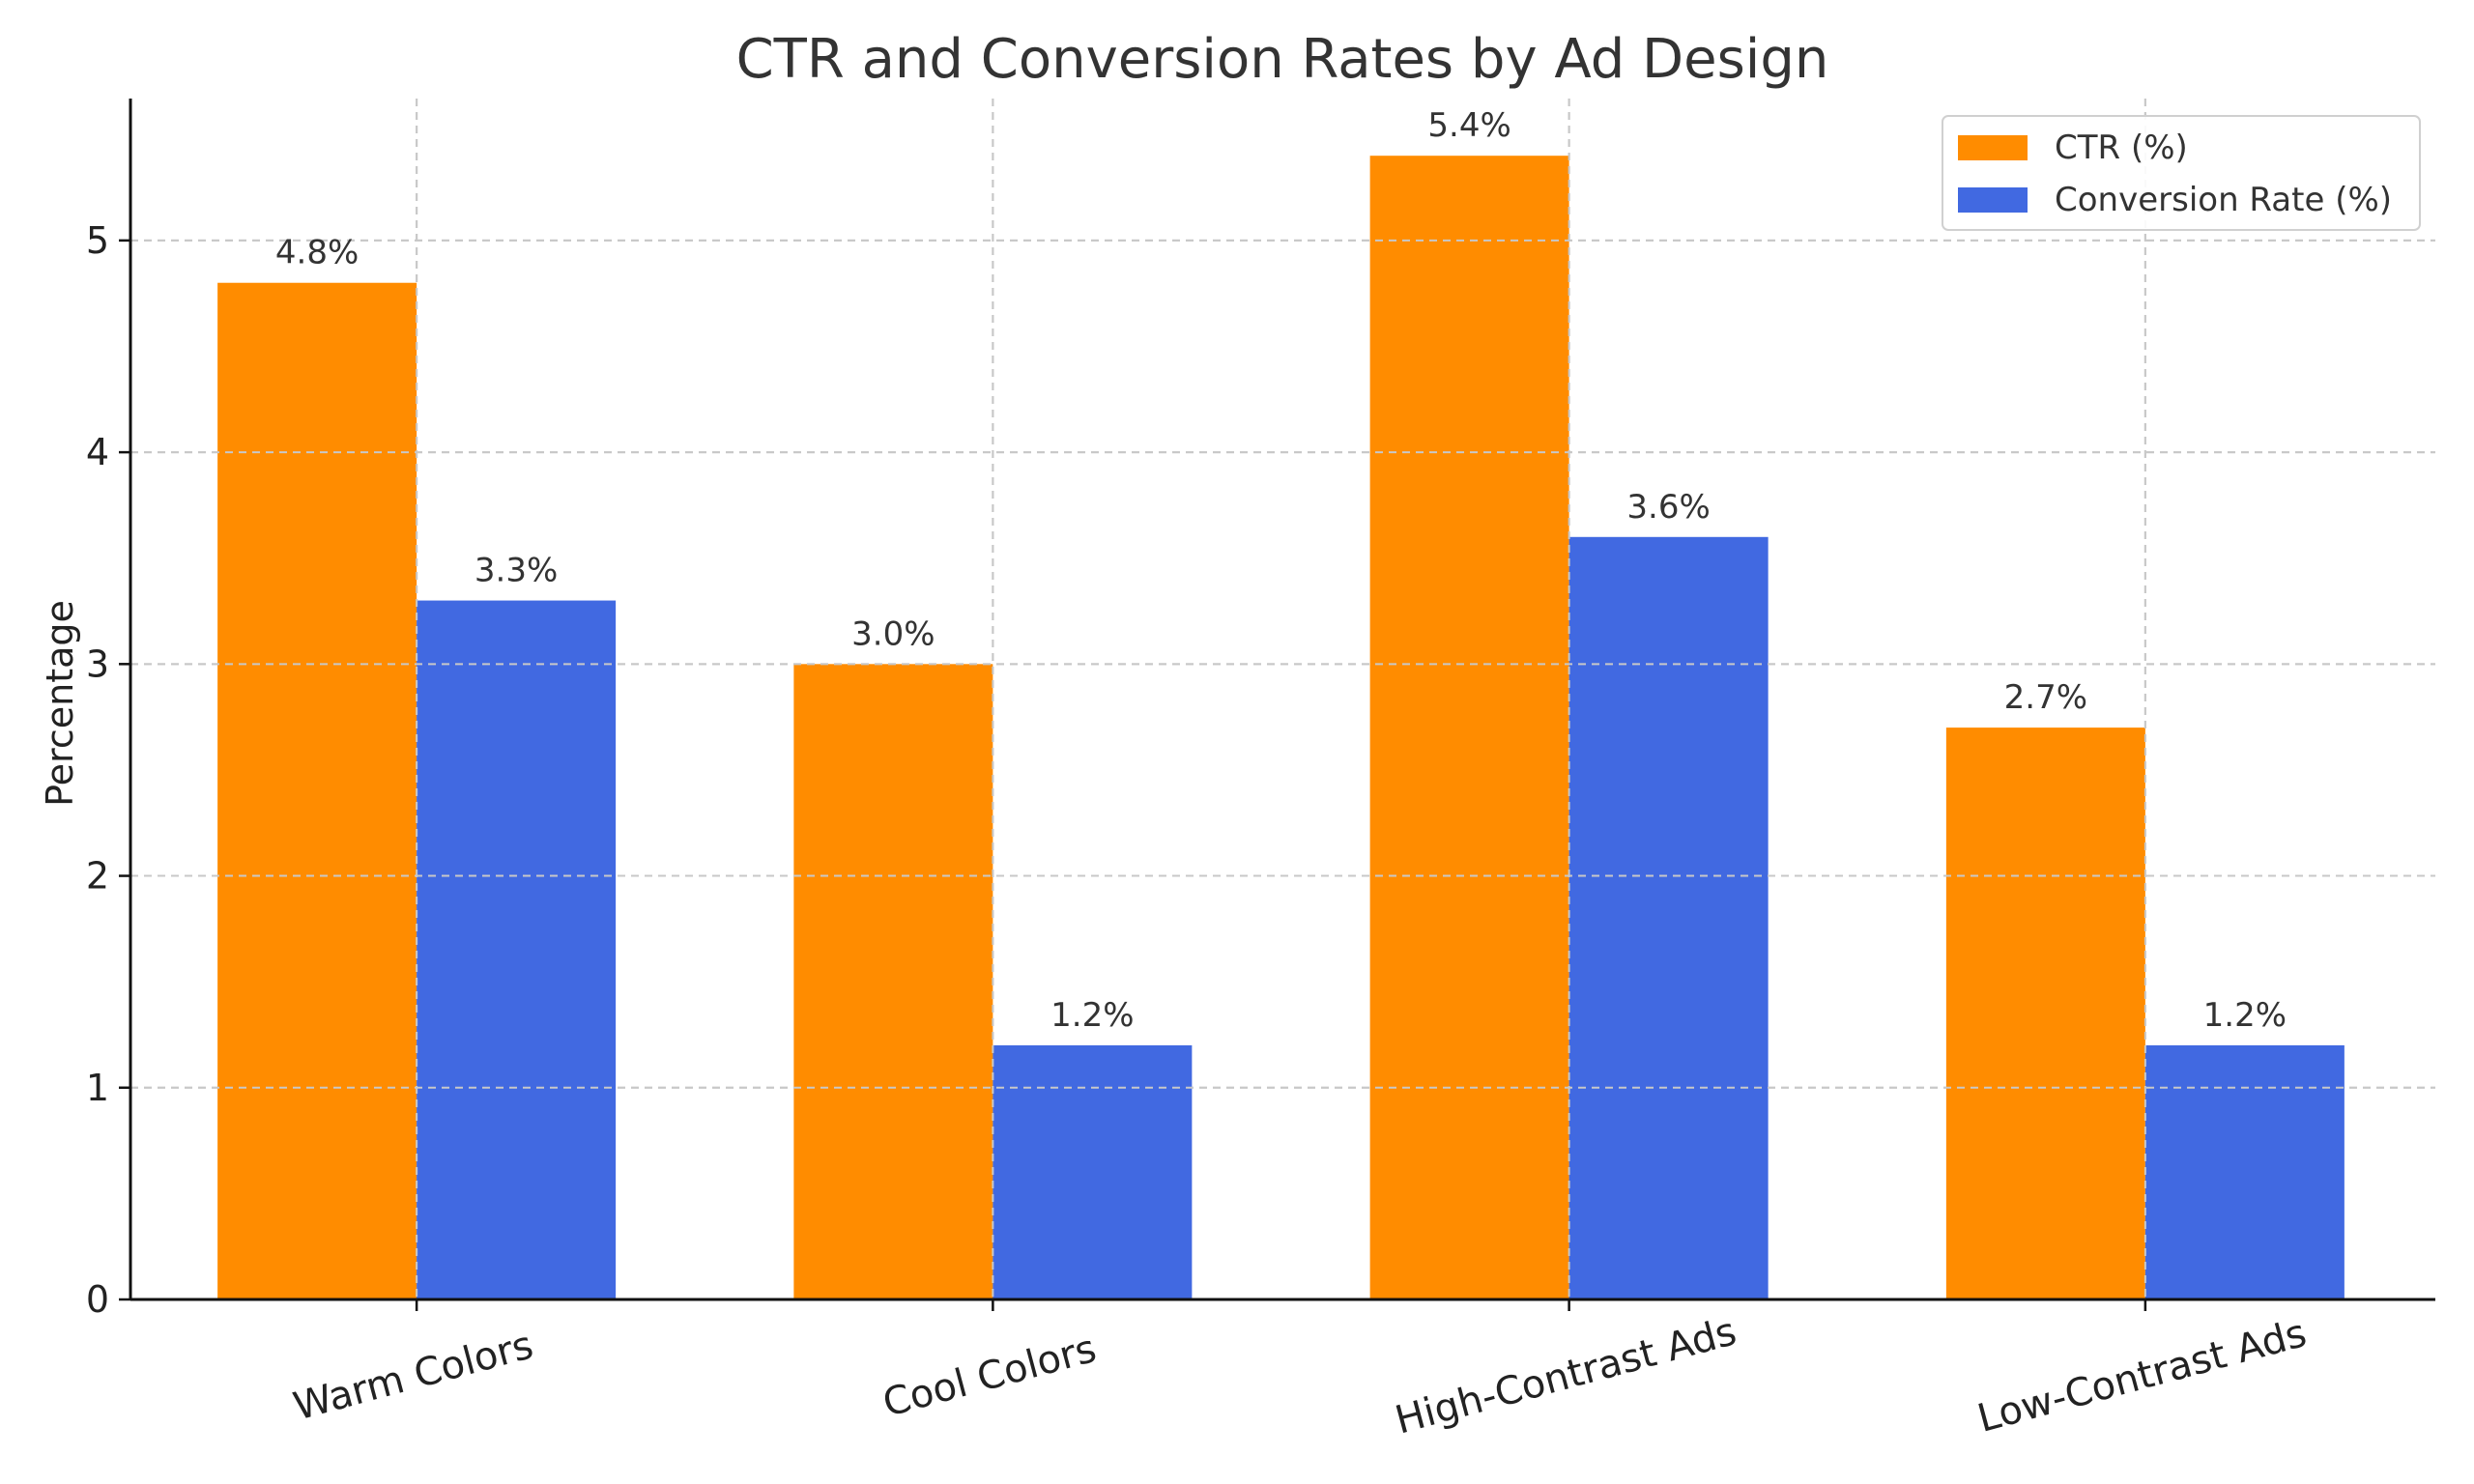 This screenshot has height=1484, width=2474. What do you see at coordinates (98, 1299) in the screenshot?
I see `y-tick-label-0: 0` at bounding box center [98, 1299].